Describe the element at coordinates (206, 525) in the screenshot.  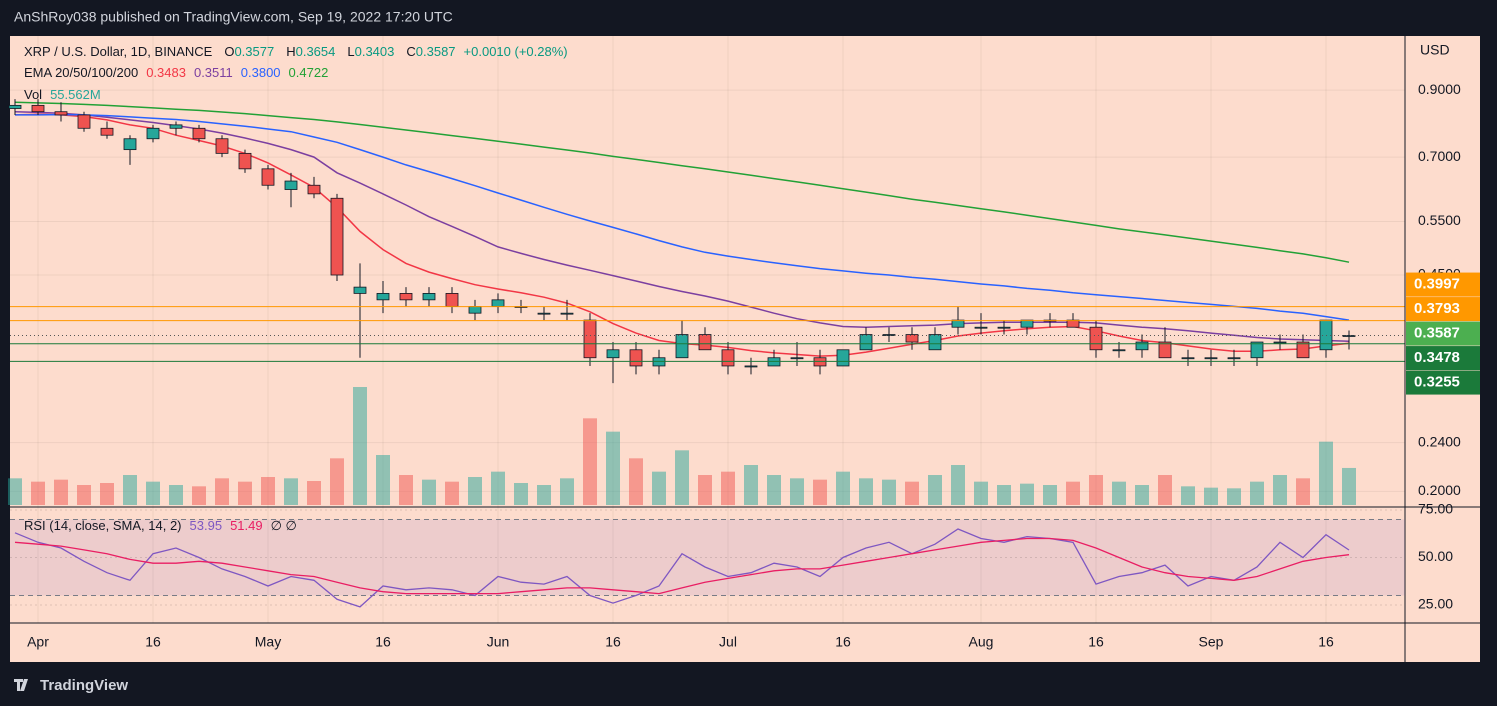
I see `rsi-value: 53.95` at that location.